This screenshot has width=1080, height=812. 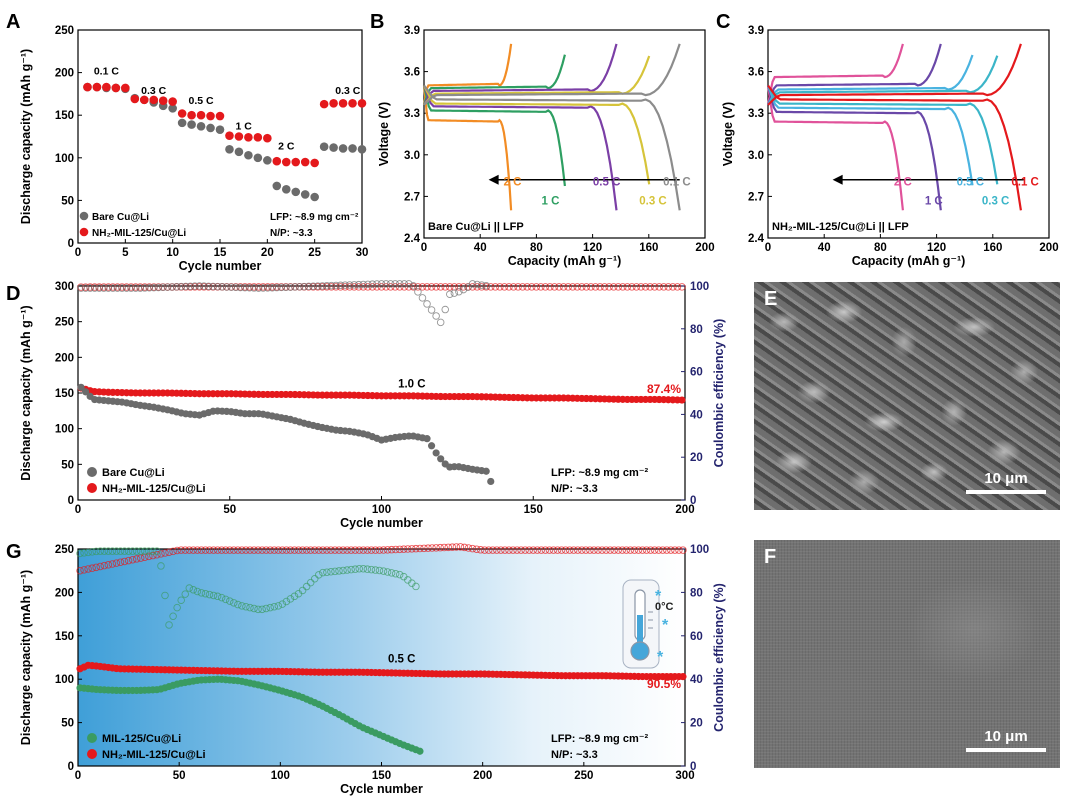 What do you see at coordinates (314, 217) in the screenshot?
I see `note-loading: LFP: ~8.9 mg cm⁻²` at bounding box center [314, 217].